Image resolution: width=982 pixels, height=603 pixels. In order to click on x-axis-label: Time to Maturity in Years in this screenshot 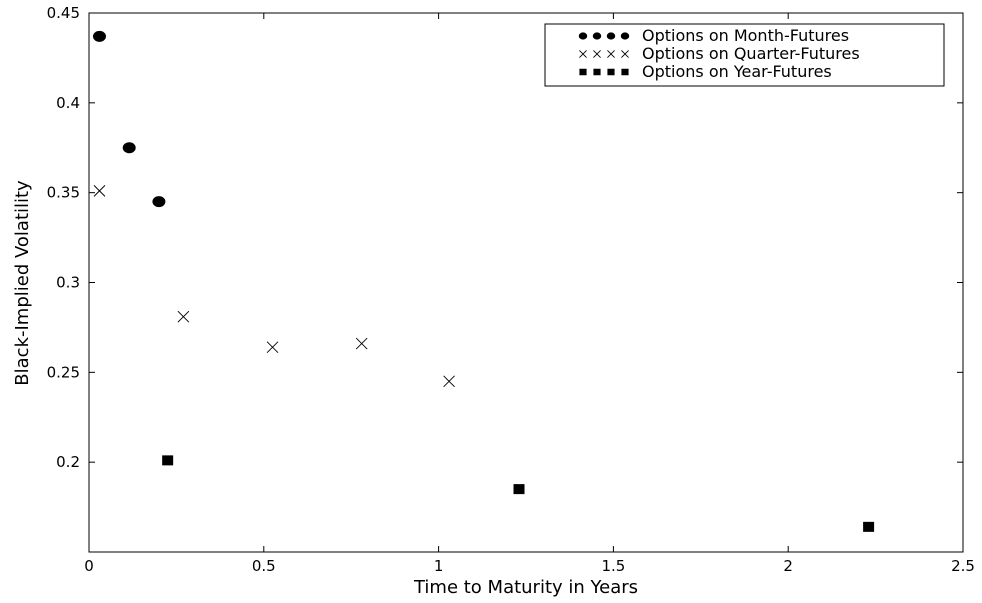, I will do `click(525, 587)`.